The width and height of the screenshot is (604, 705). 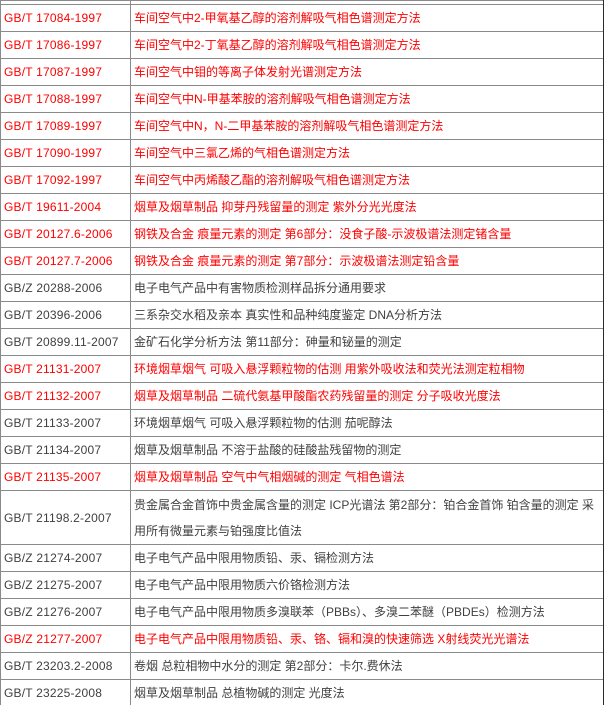 I want to click on standard-code: GB/T 21198.2-2007, so click(x=65, y=517).